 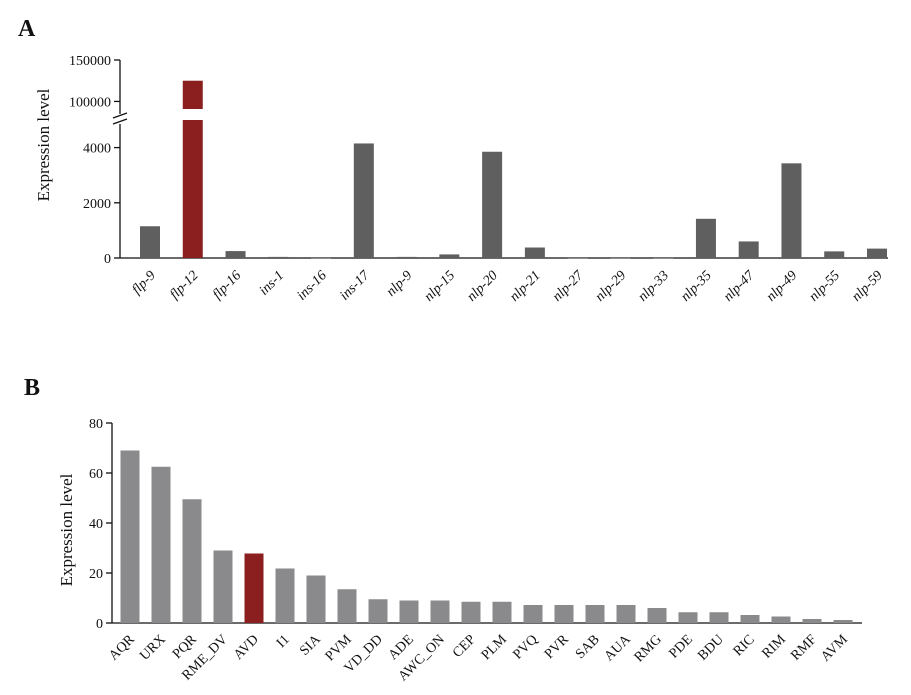 What do you see at coordinates (782, 286) in the screenshot?
I see `panel-a-x-tick-label: nlp-49` at bounding box center [782, 286].